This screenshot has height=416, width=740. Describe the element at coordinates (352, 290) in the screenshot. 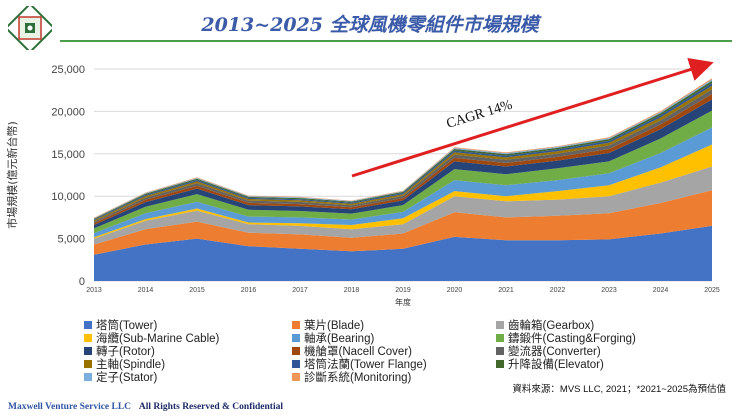

I see `x-tick-label: 2018` at that location.